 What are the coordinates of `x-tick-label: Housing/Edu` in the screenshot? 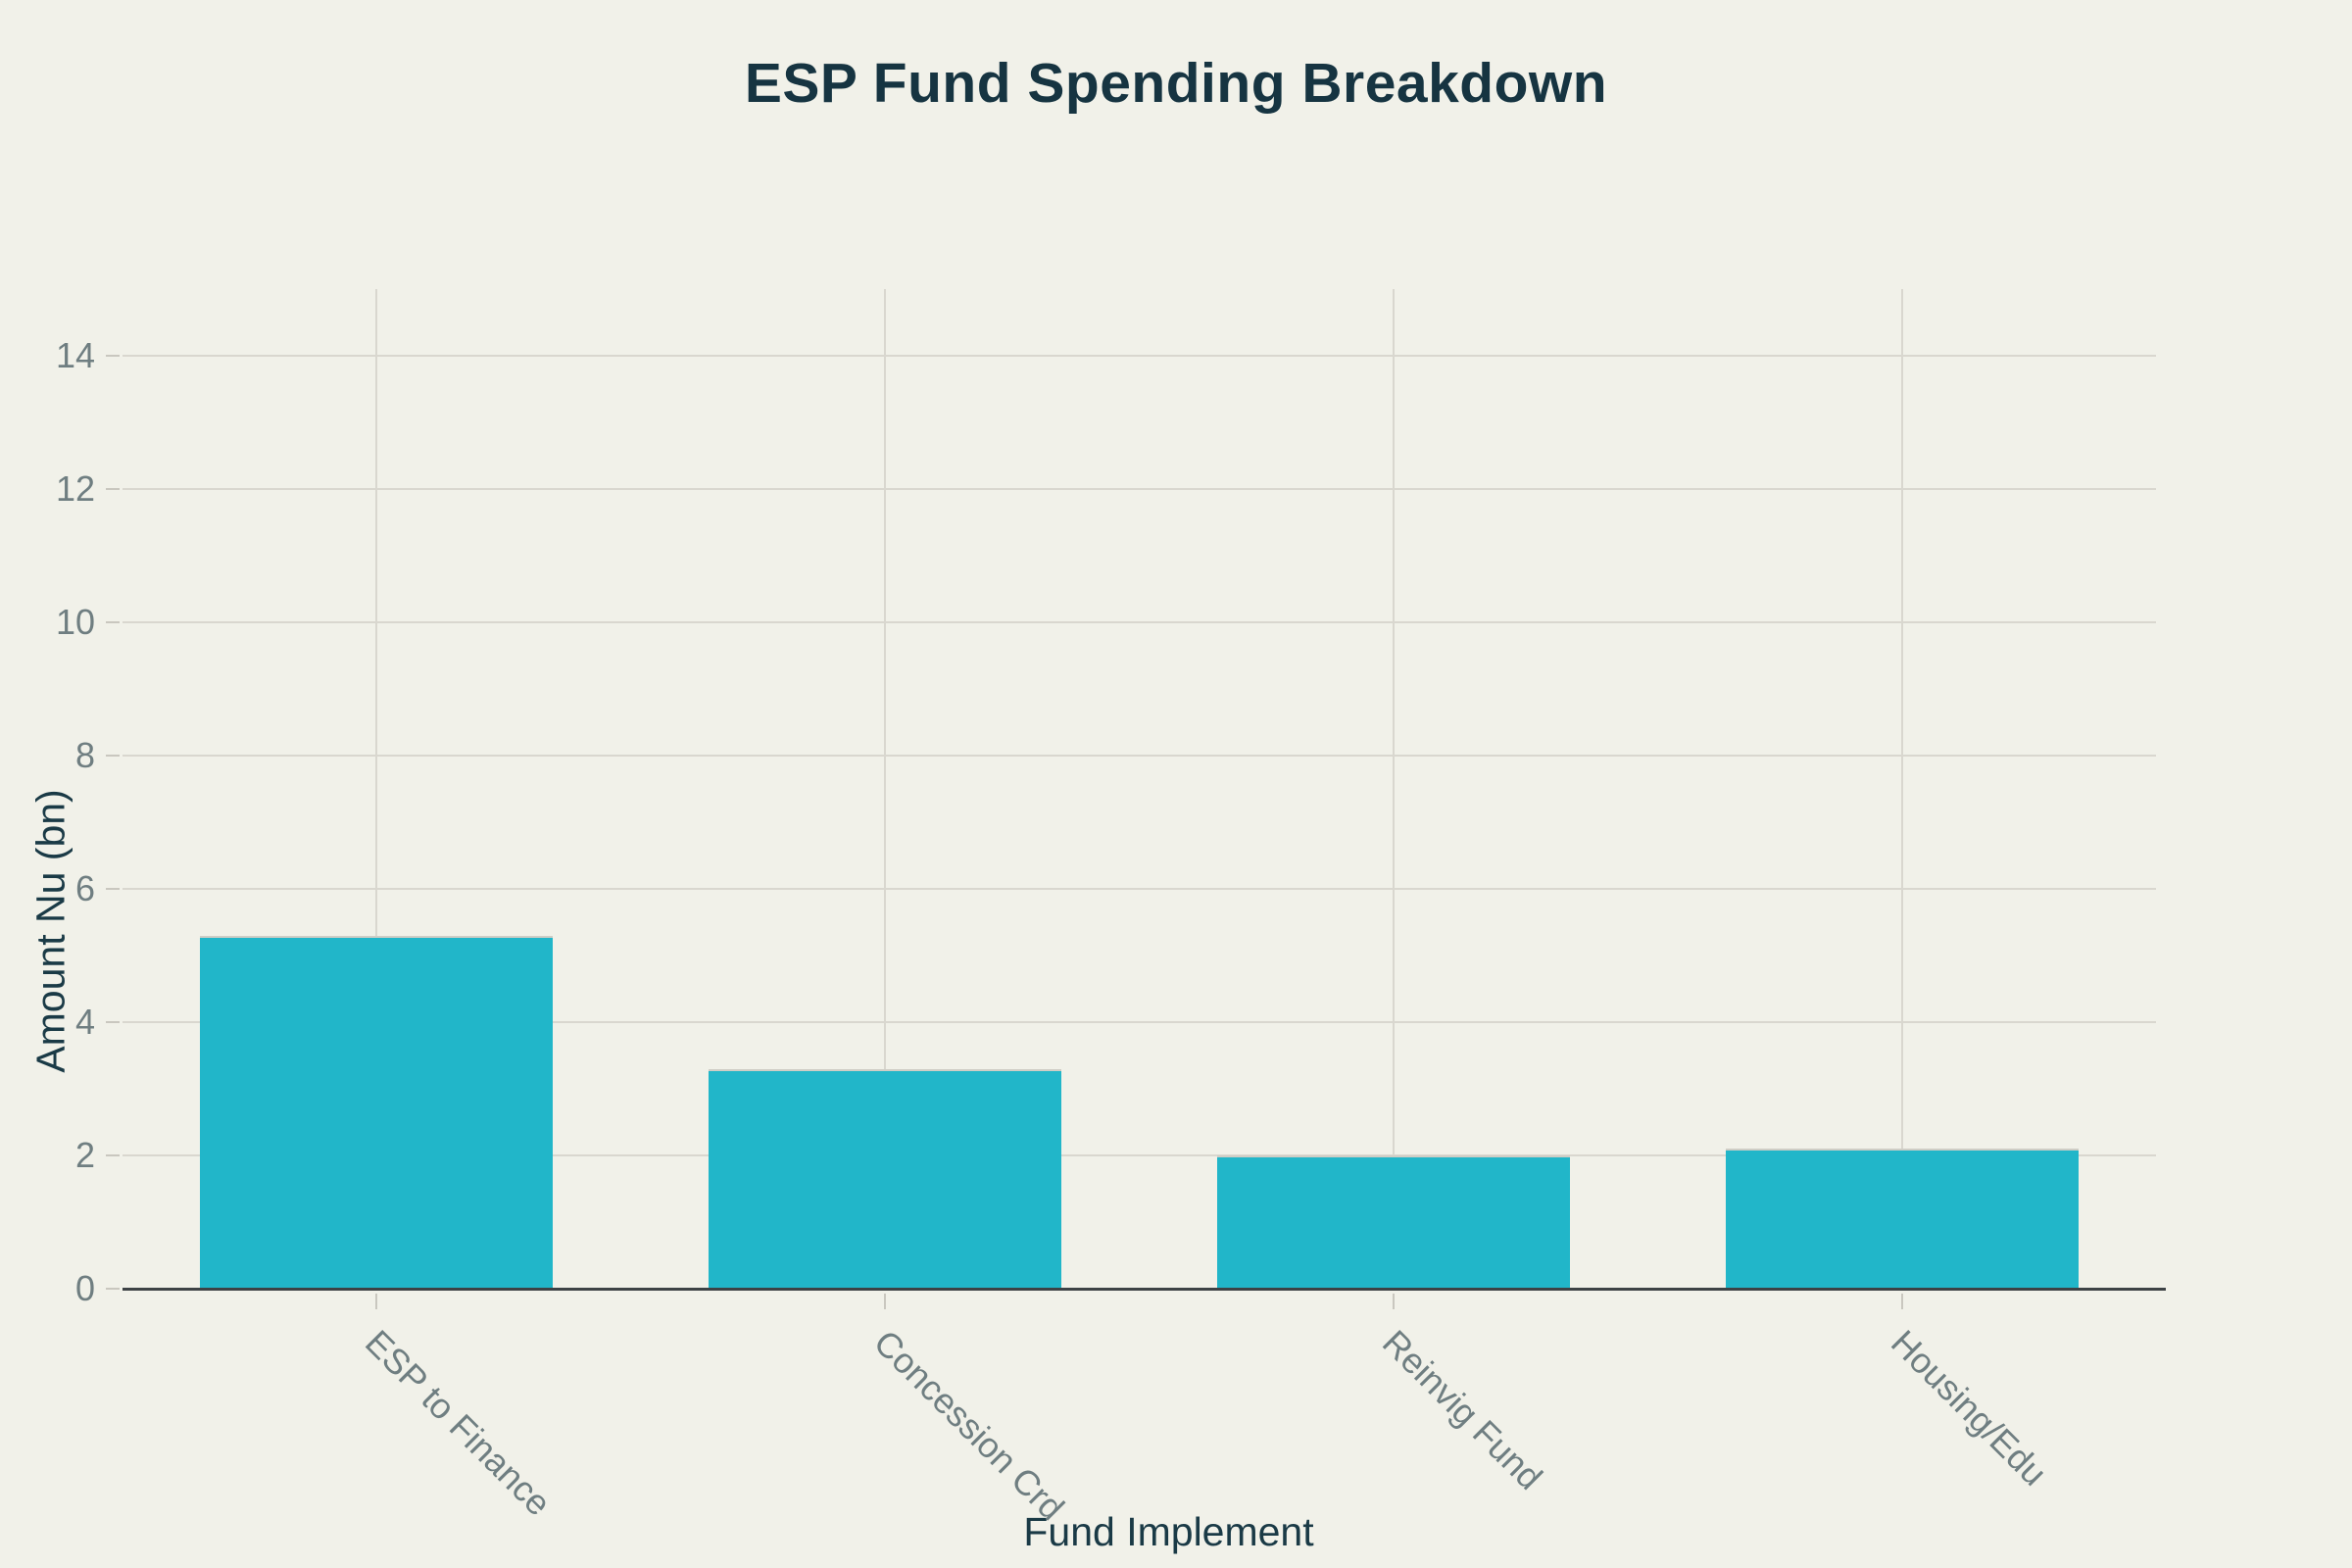 It's located at (1969, 1408).